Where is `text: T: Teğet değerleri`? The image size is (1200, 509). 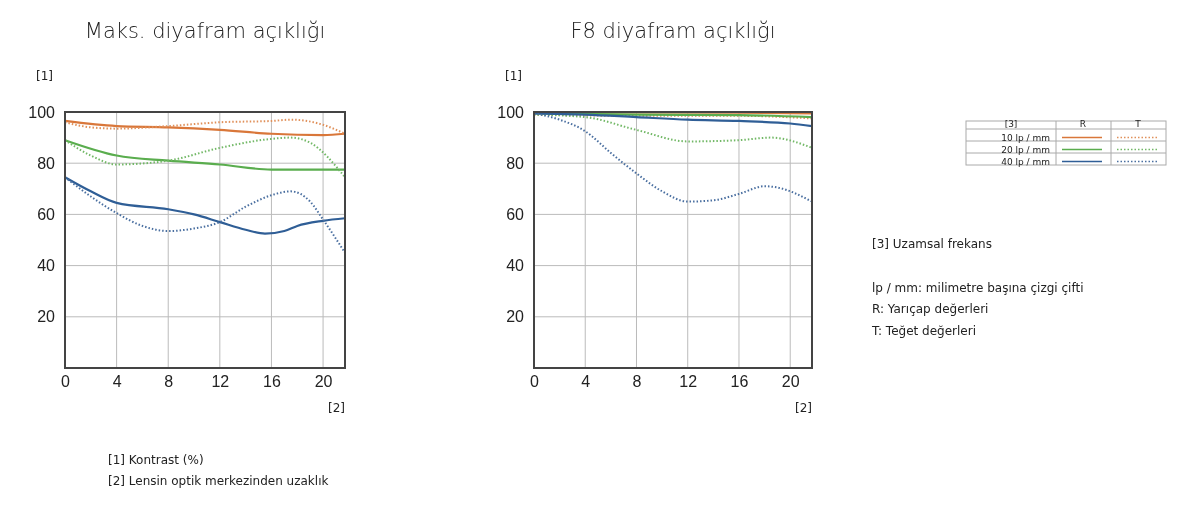 text: T: Teğet değerleri is located at coordinates (923, 331).